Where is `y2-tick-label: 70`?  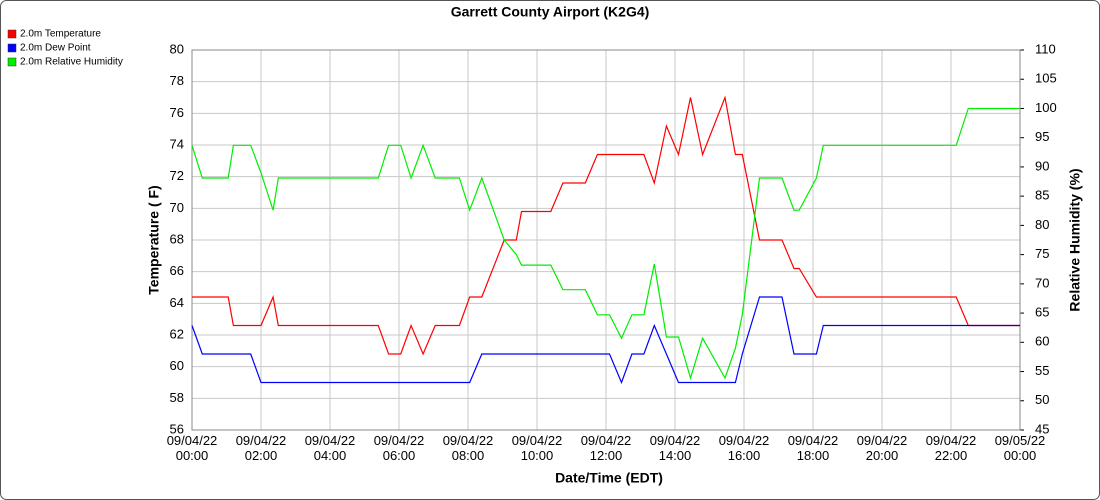
y2-tick-label: 70 is located at coordinates (1042, 282).